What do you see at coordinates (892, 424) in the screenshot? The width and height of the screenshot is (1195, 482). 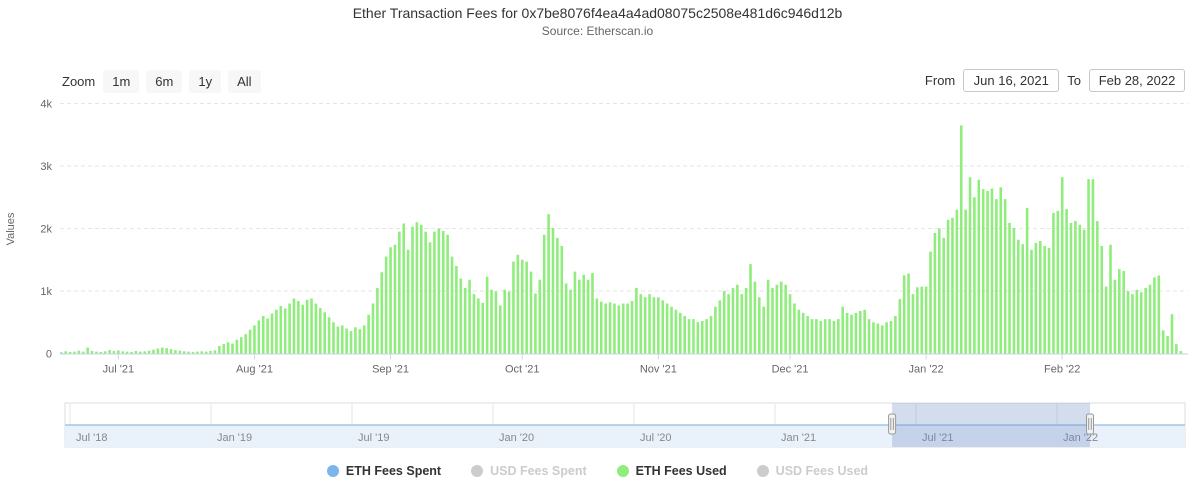 I see `navigator-left-handle` at bounding box center [892, 424].